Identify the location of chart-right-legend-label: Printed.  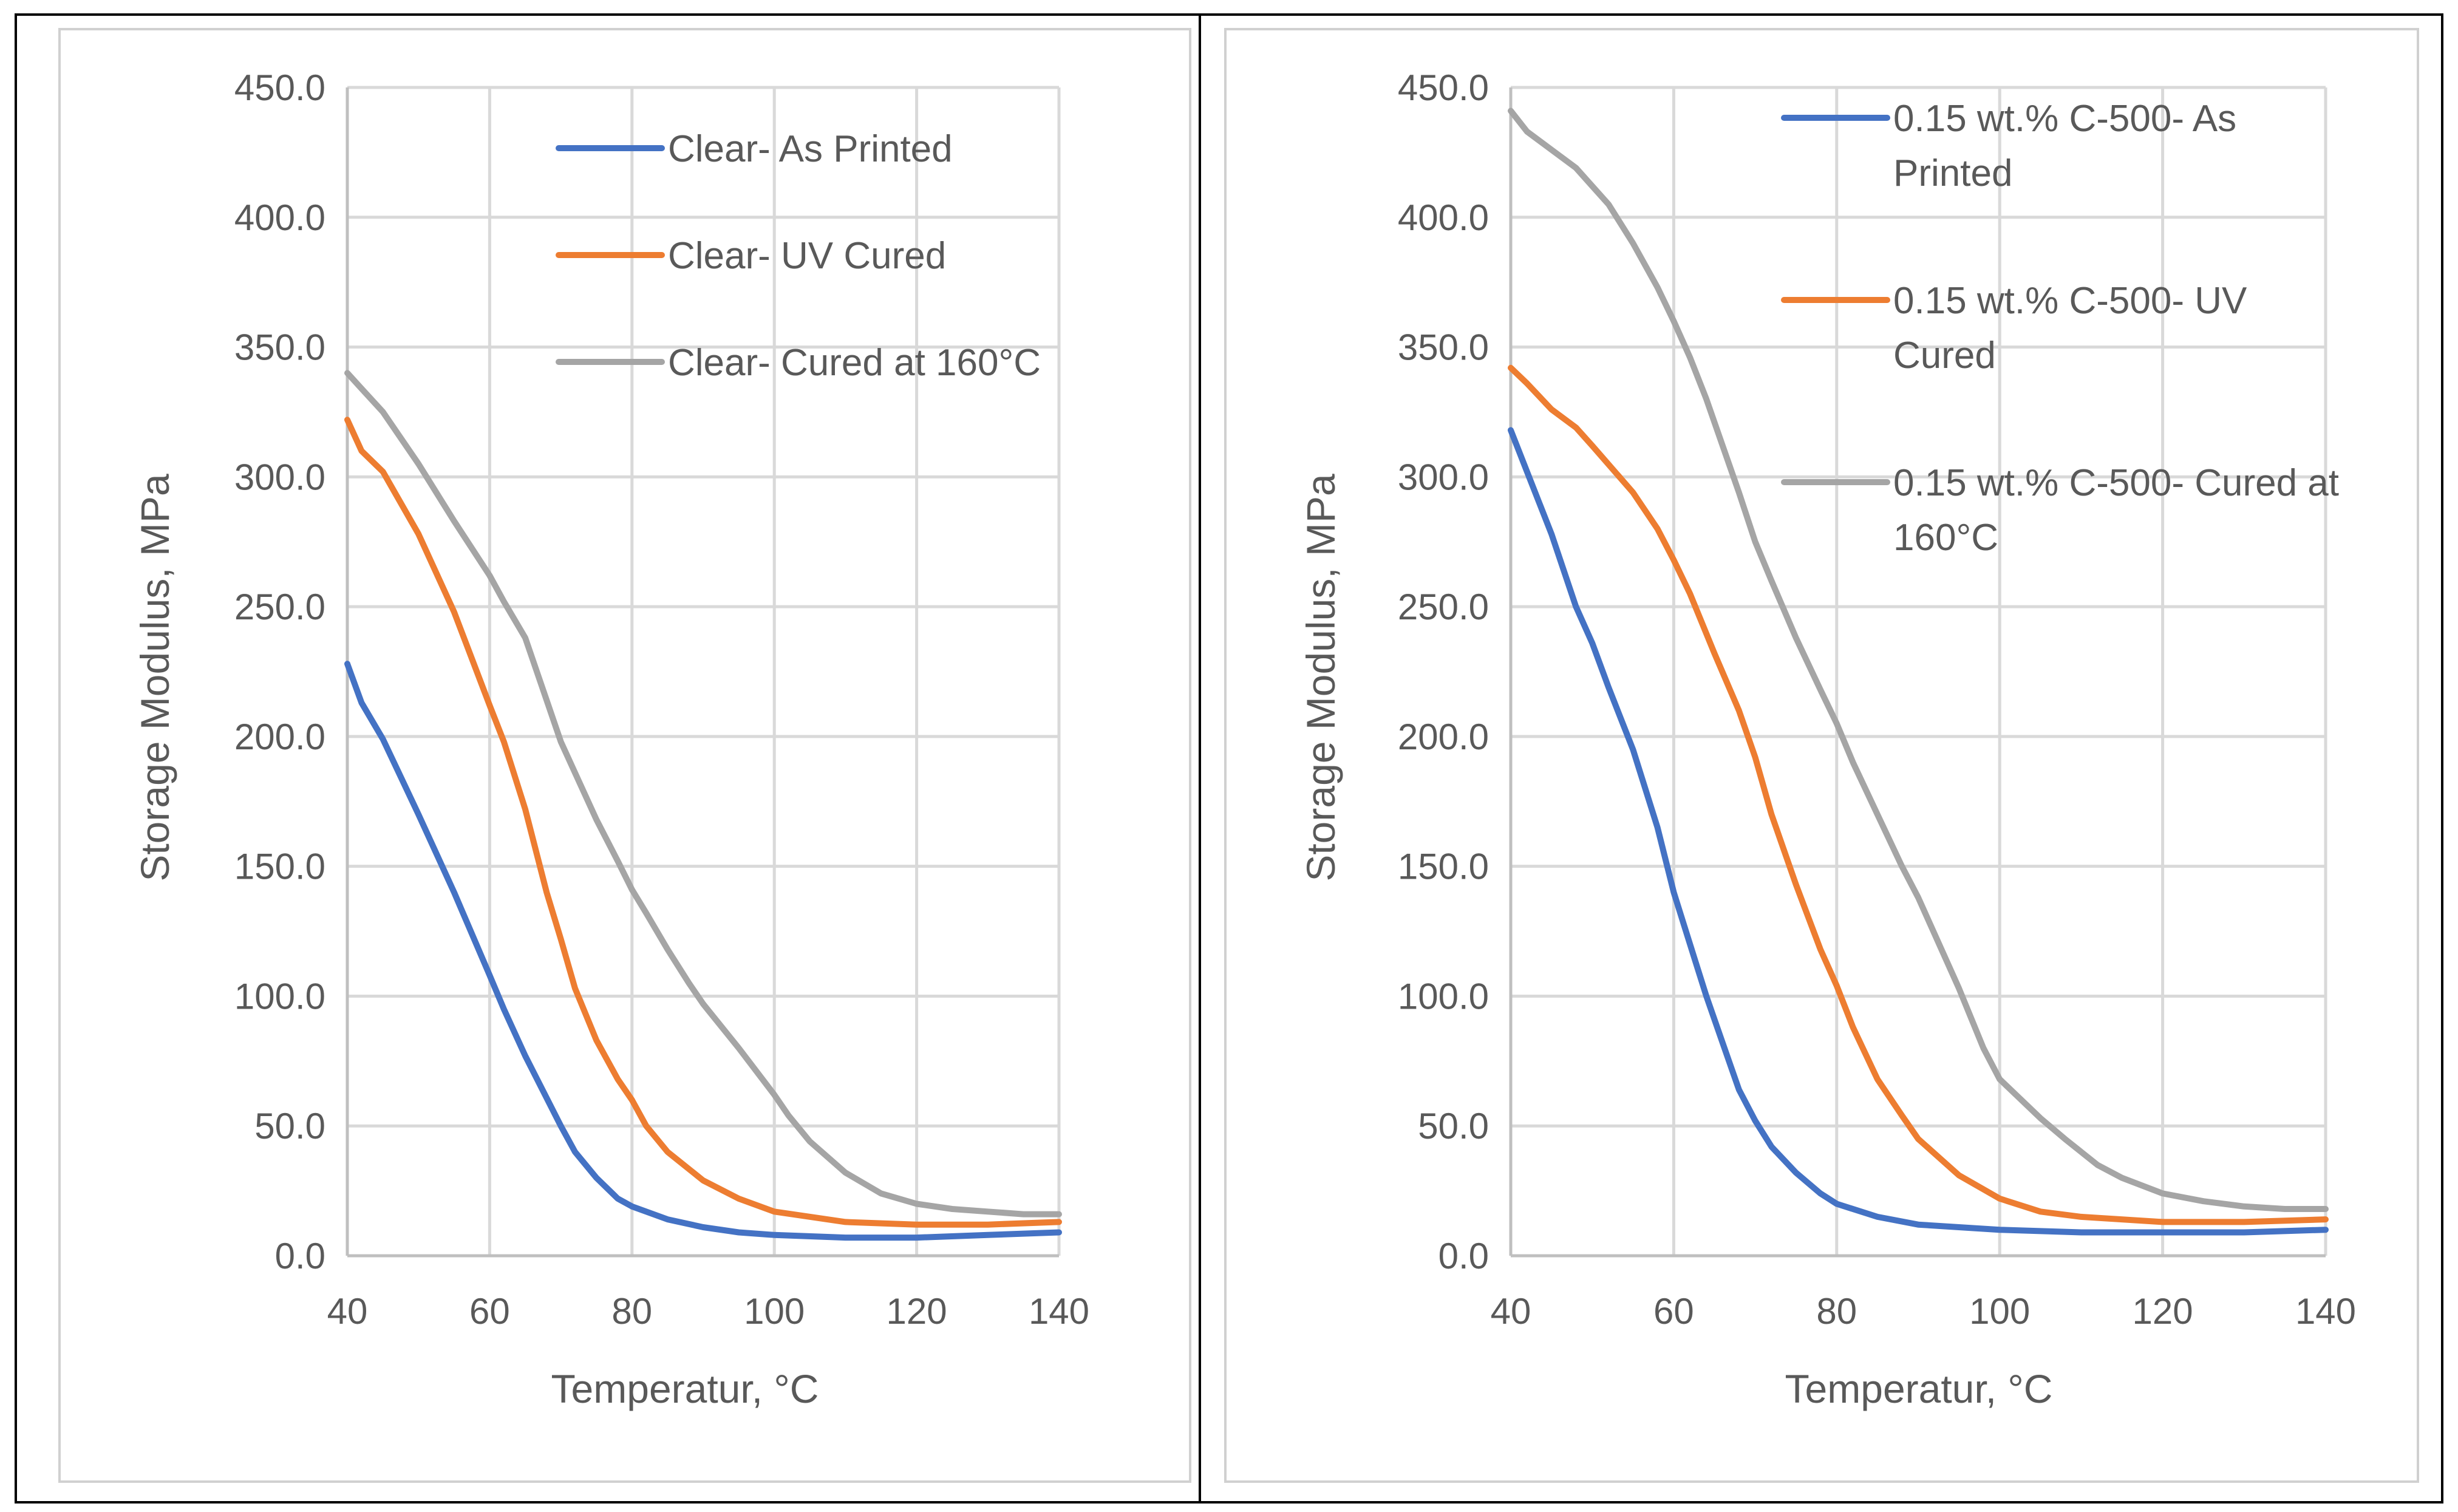
(1952, 173).